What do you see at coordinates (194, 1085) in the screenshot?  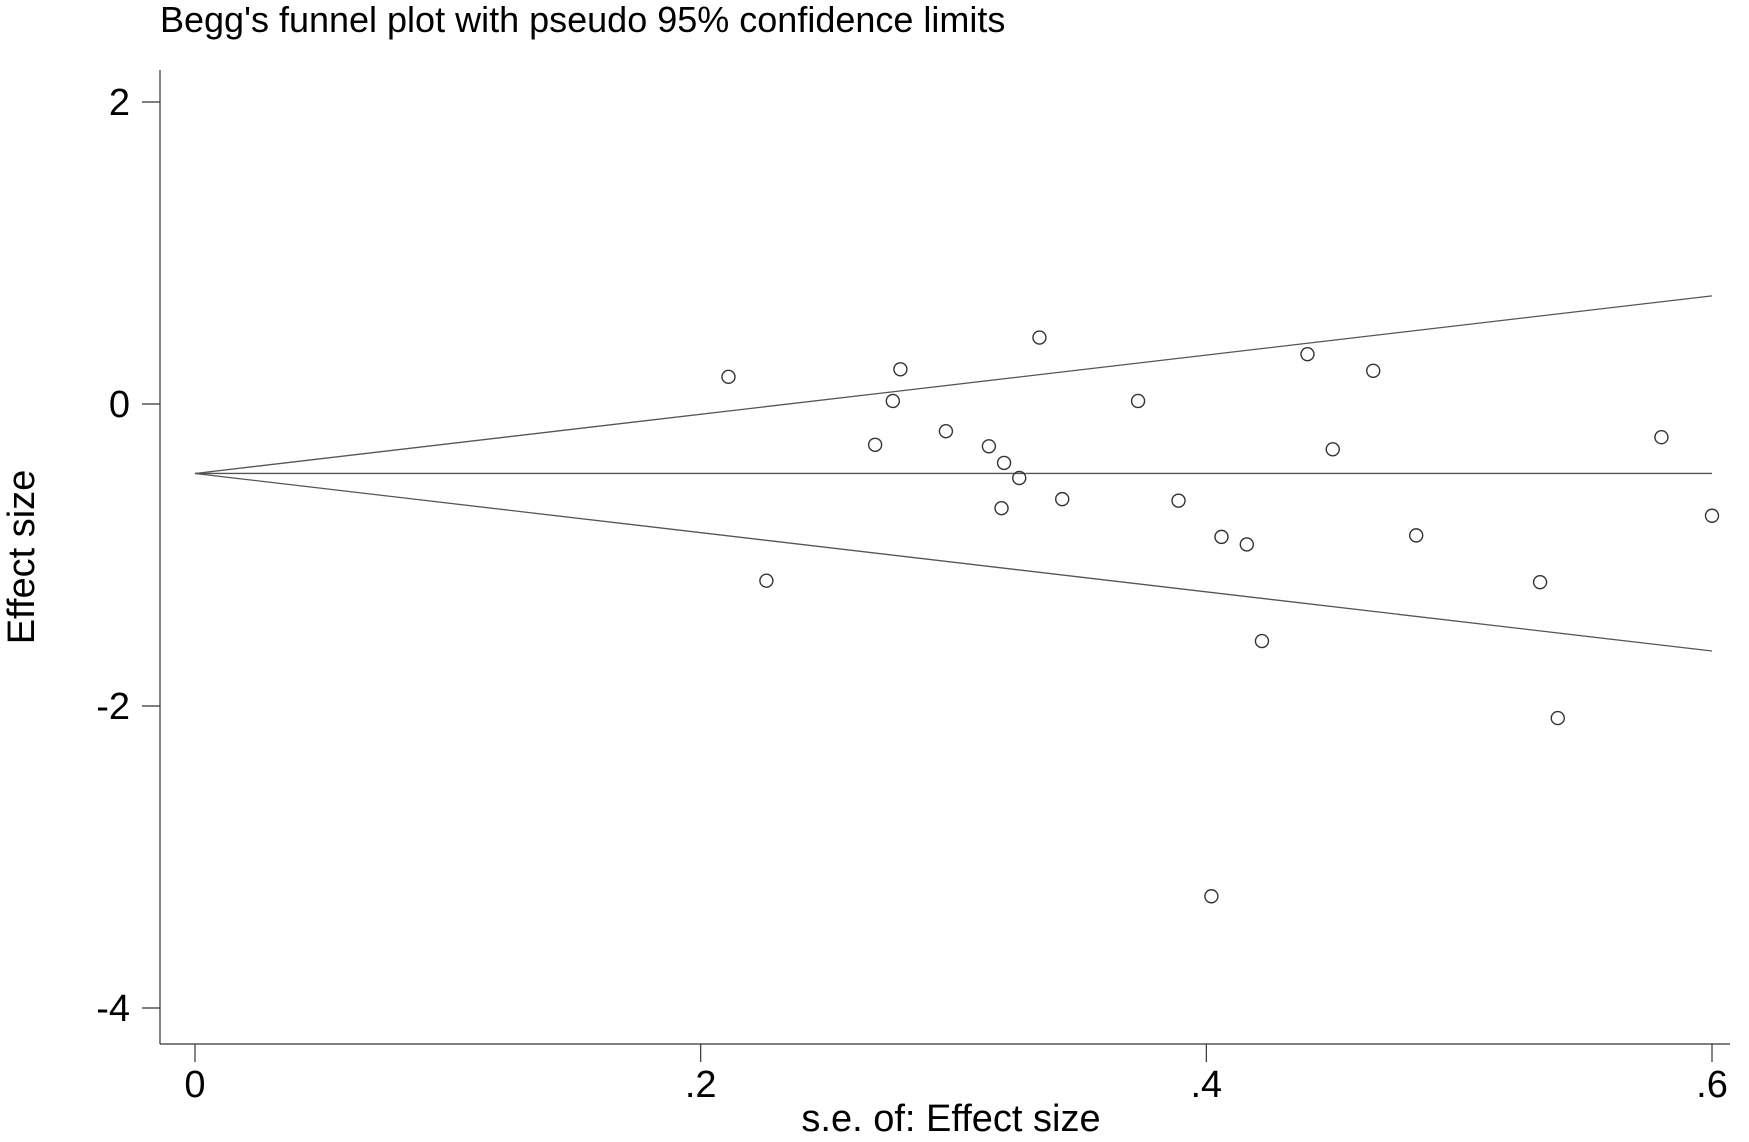 I see `x-tick-label: 0` at bounding box center [194, 1085].